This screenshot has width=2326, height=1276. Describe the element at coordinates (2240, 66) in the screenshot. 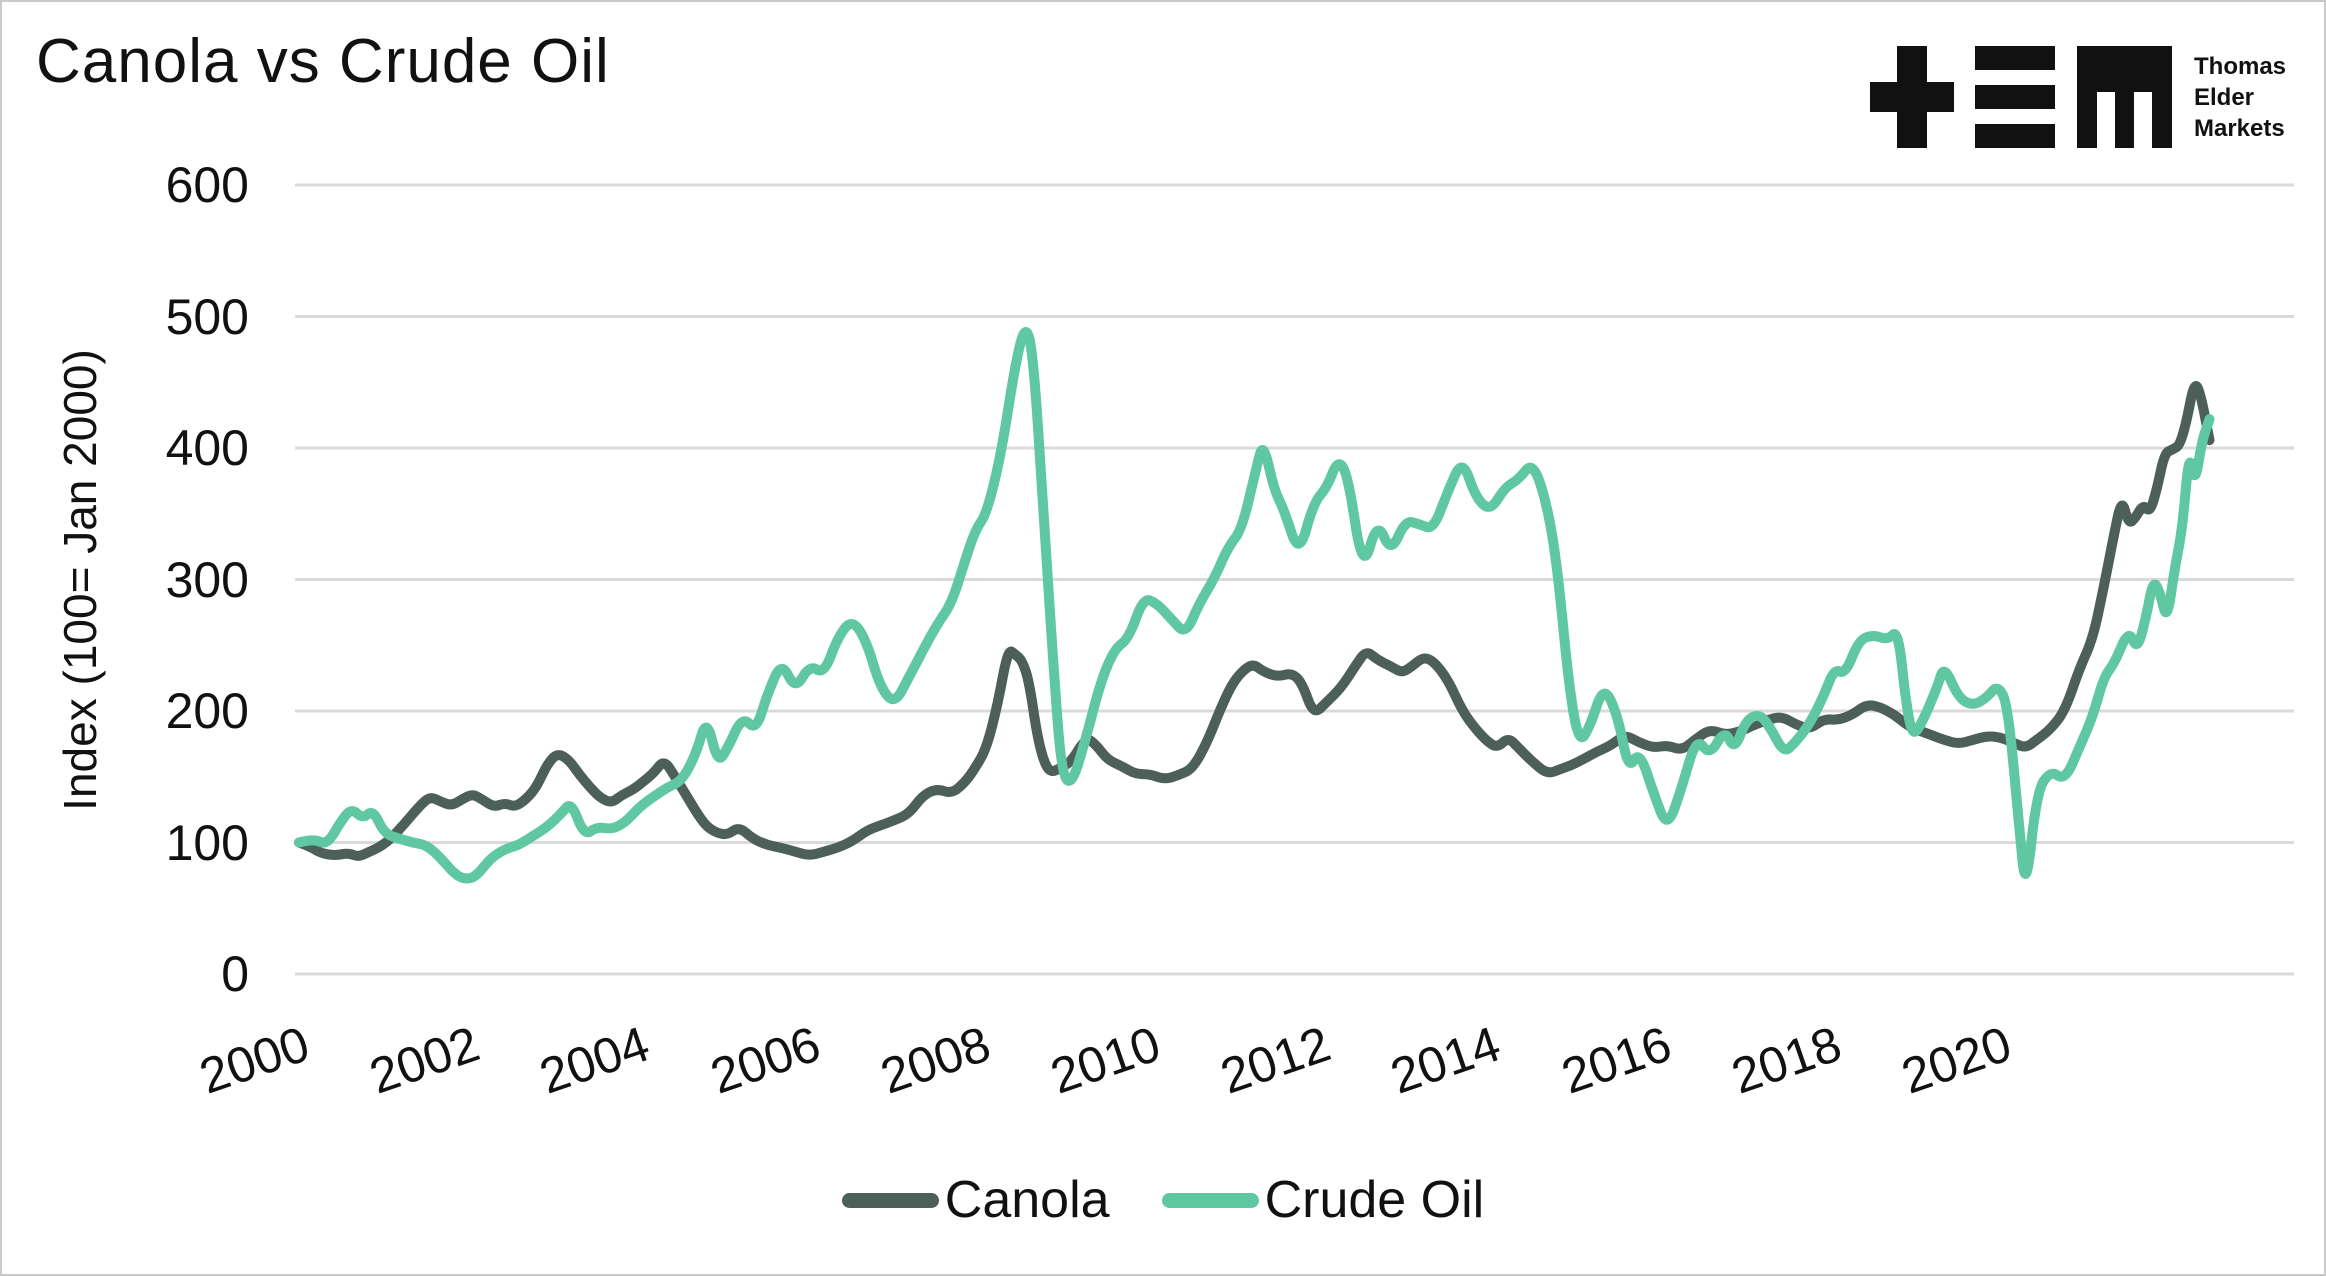

I see `logo-word-1: Thomas` at that location.